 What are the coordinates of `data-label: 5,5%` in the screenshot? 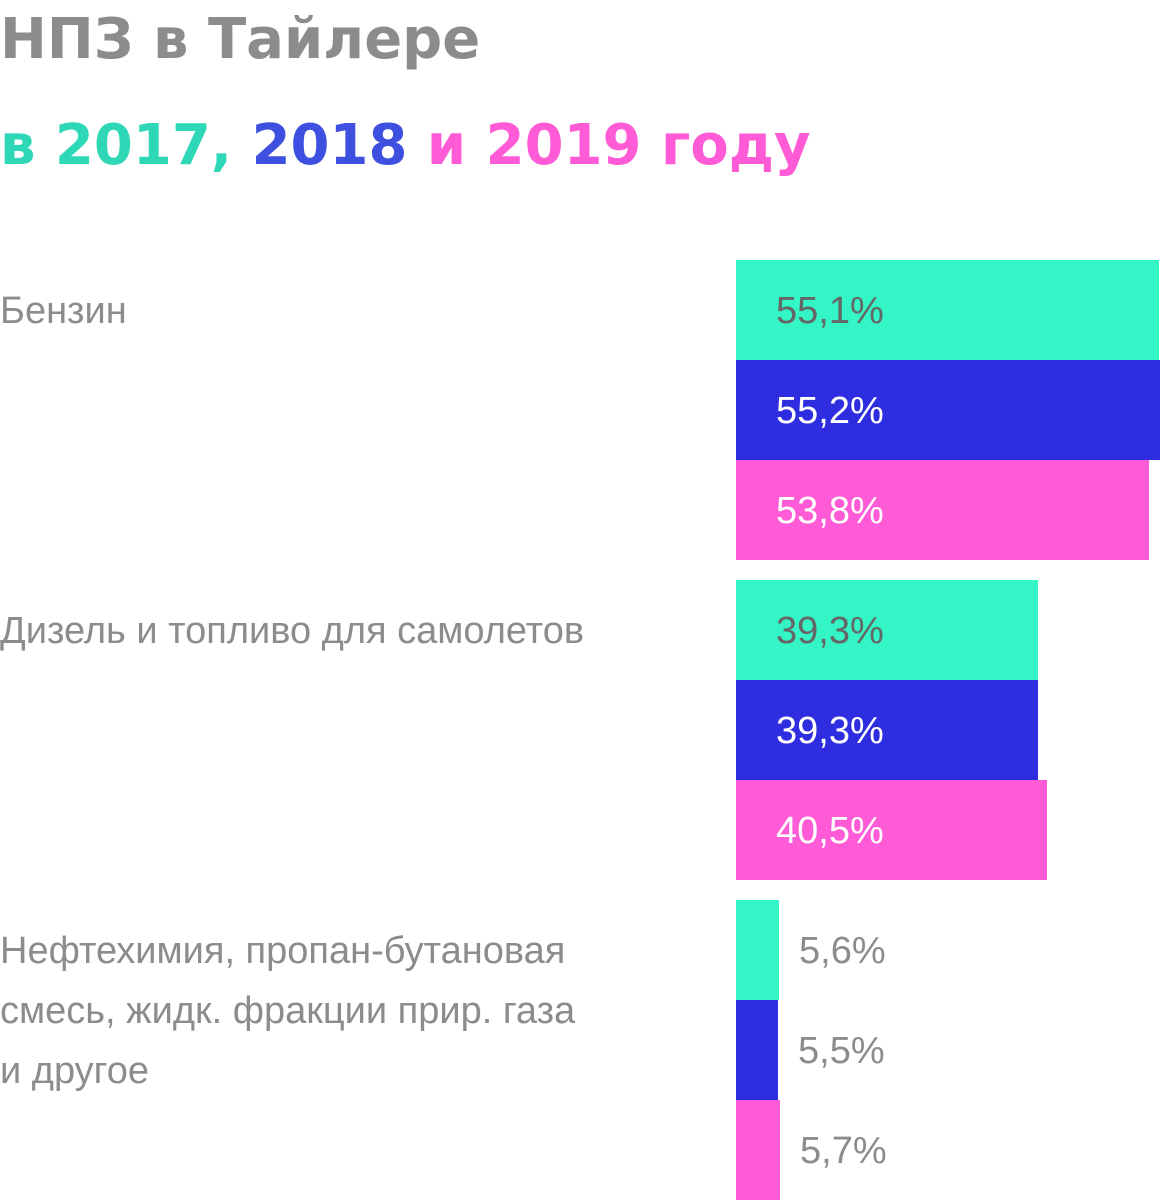 It's located at (841, 1051).